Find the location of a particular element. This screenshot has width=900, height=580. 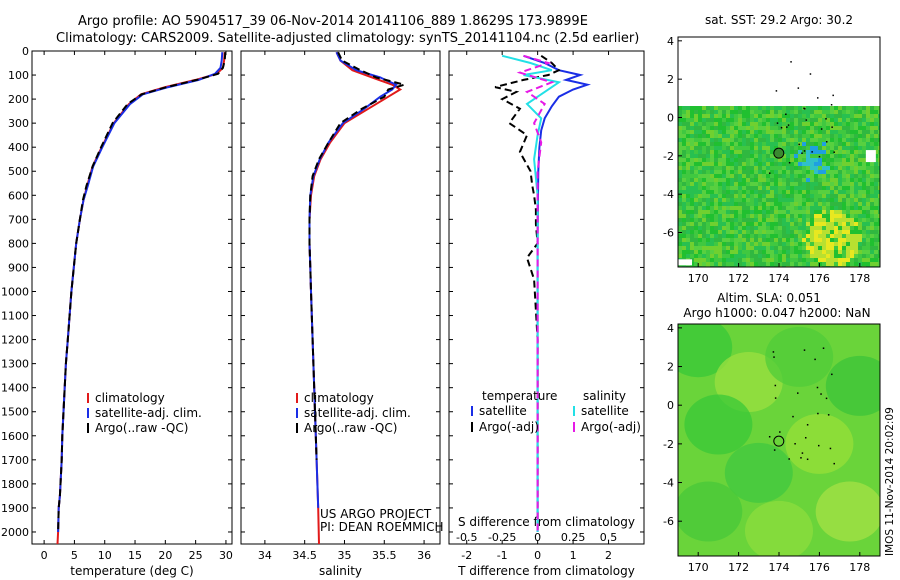

sla-blob is located at coordinates (852, 385).